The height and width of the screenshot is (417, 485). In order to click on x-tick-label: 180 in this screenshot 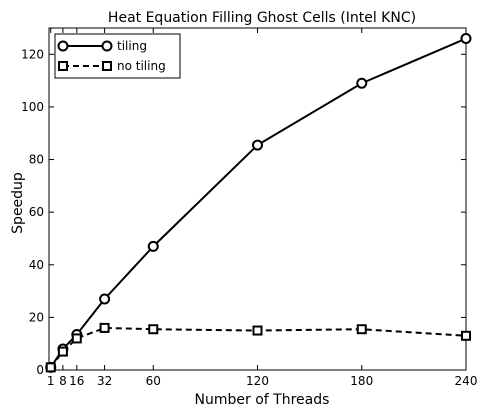, I will do `click(361, 381)`.